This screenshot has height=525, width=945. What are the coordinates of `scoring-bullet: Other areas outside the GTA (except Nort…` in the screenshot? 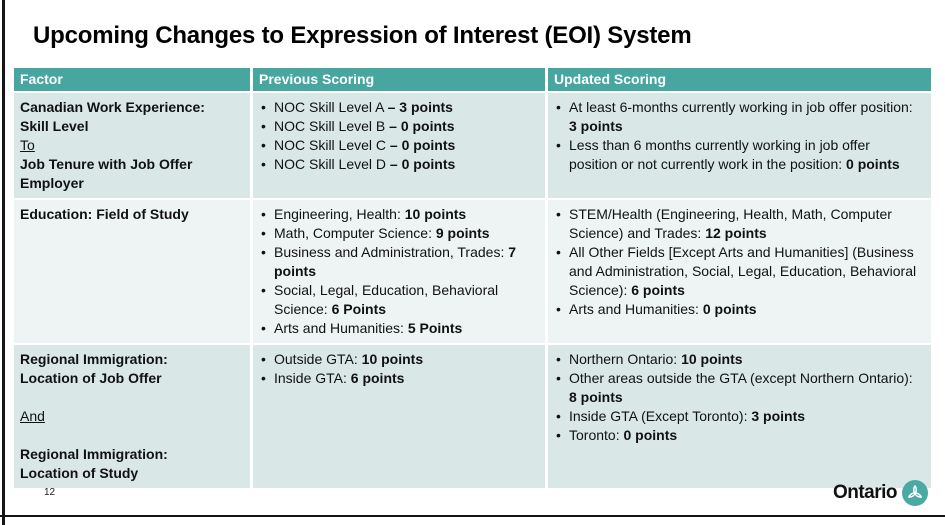 It's located at (737, 388).